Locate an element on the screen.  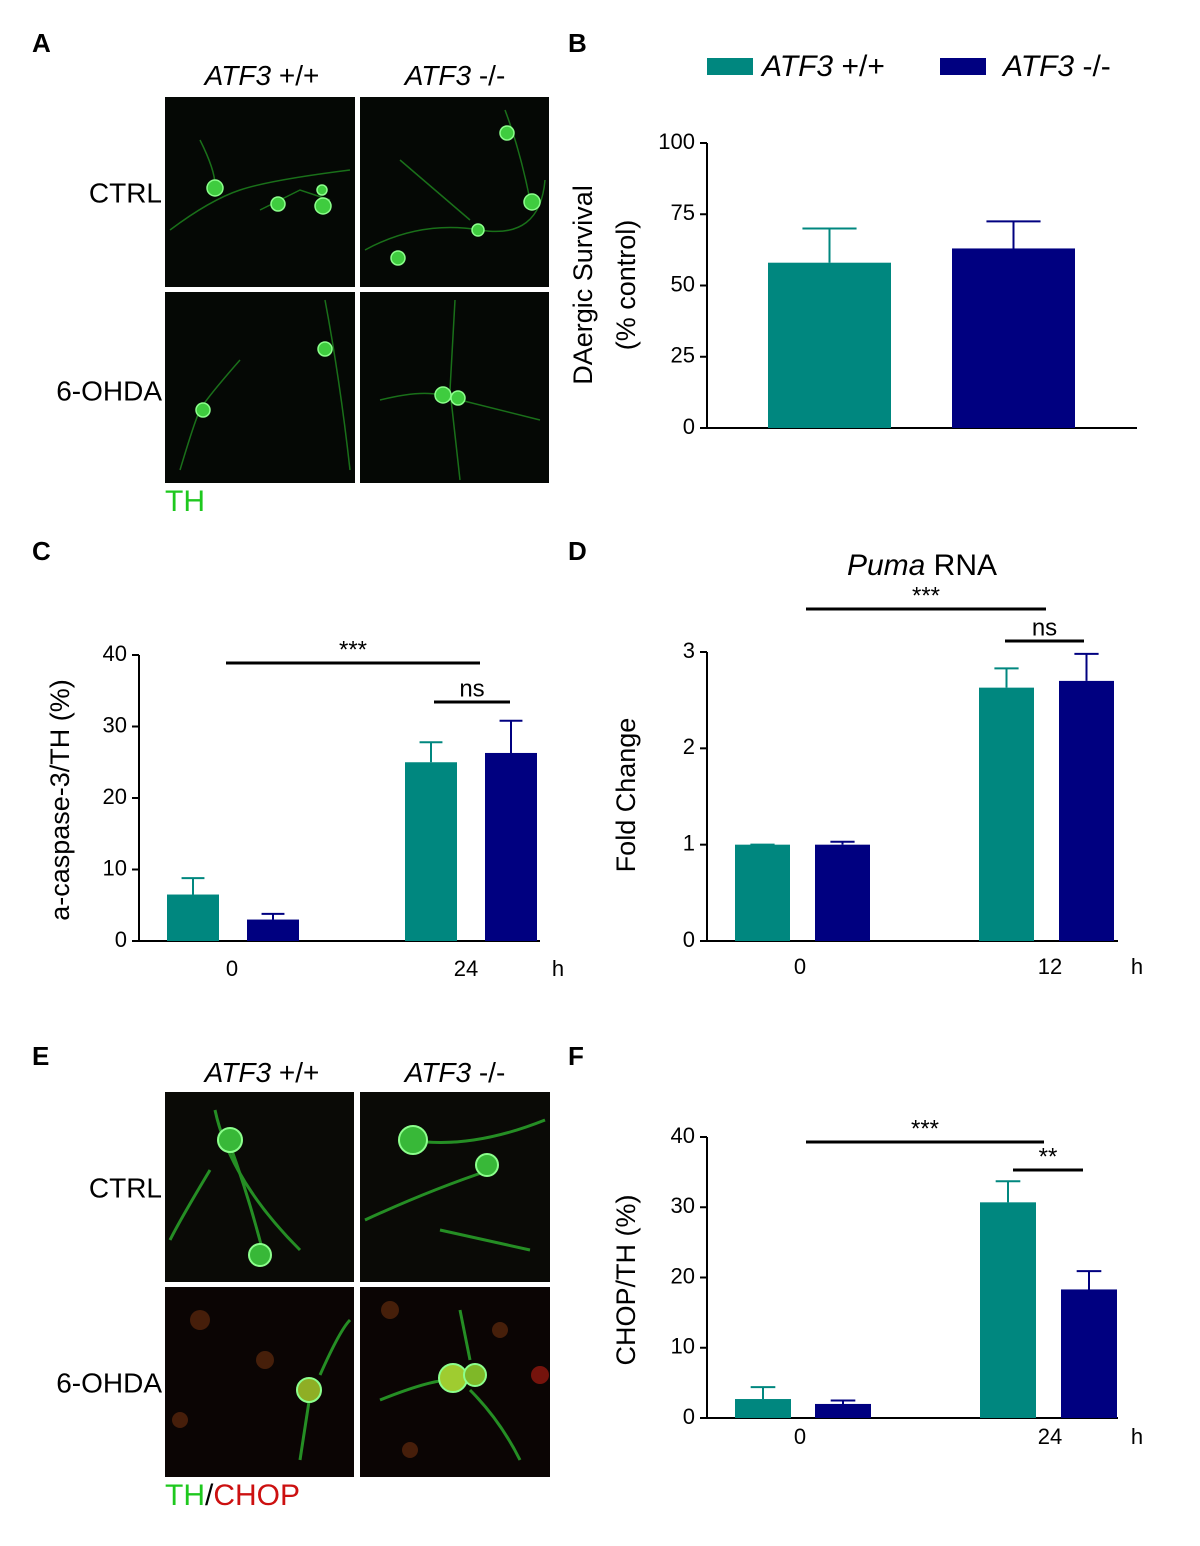
stain-label: TH/CHOP is located at coordinates (232, 1495).